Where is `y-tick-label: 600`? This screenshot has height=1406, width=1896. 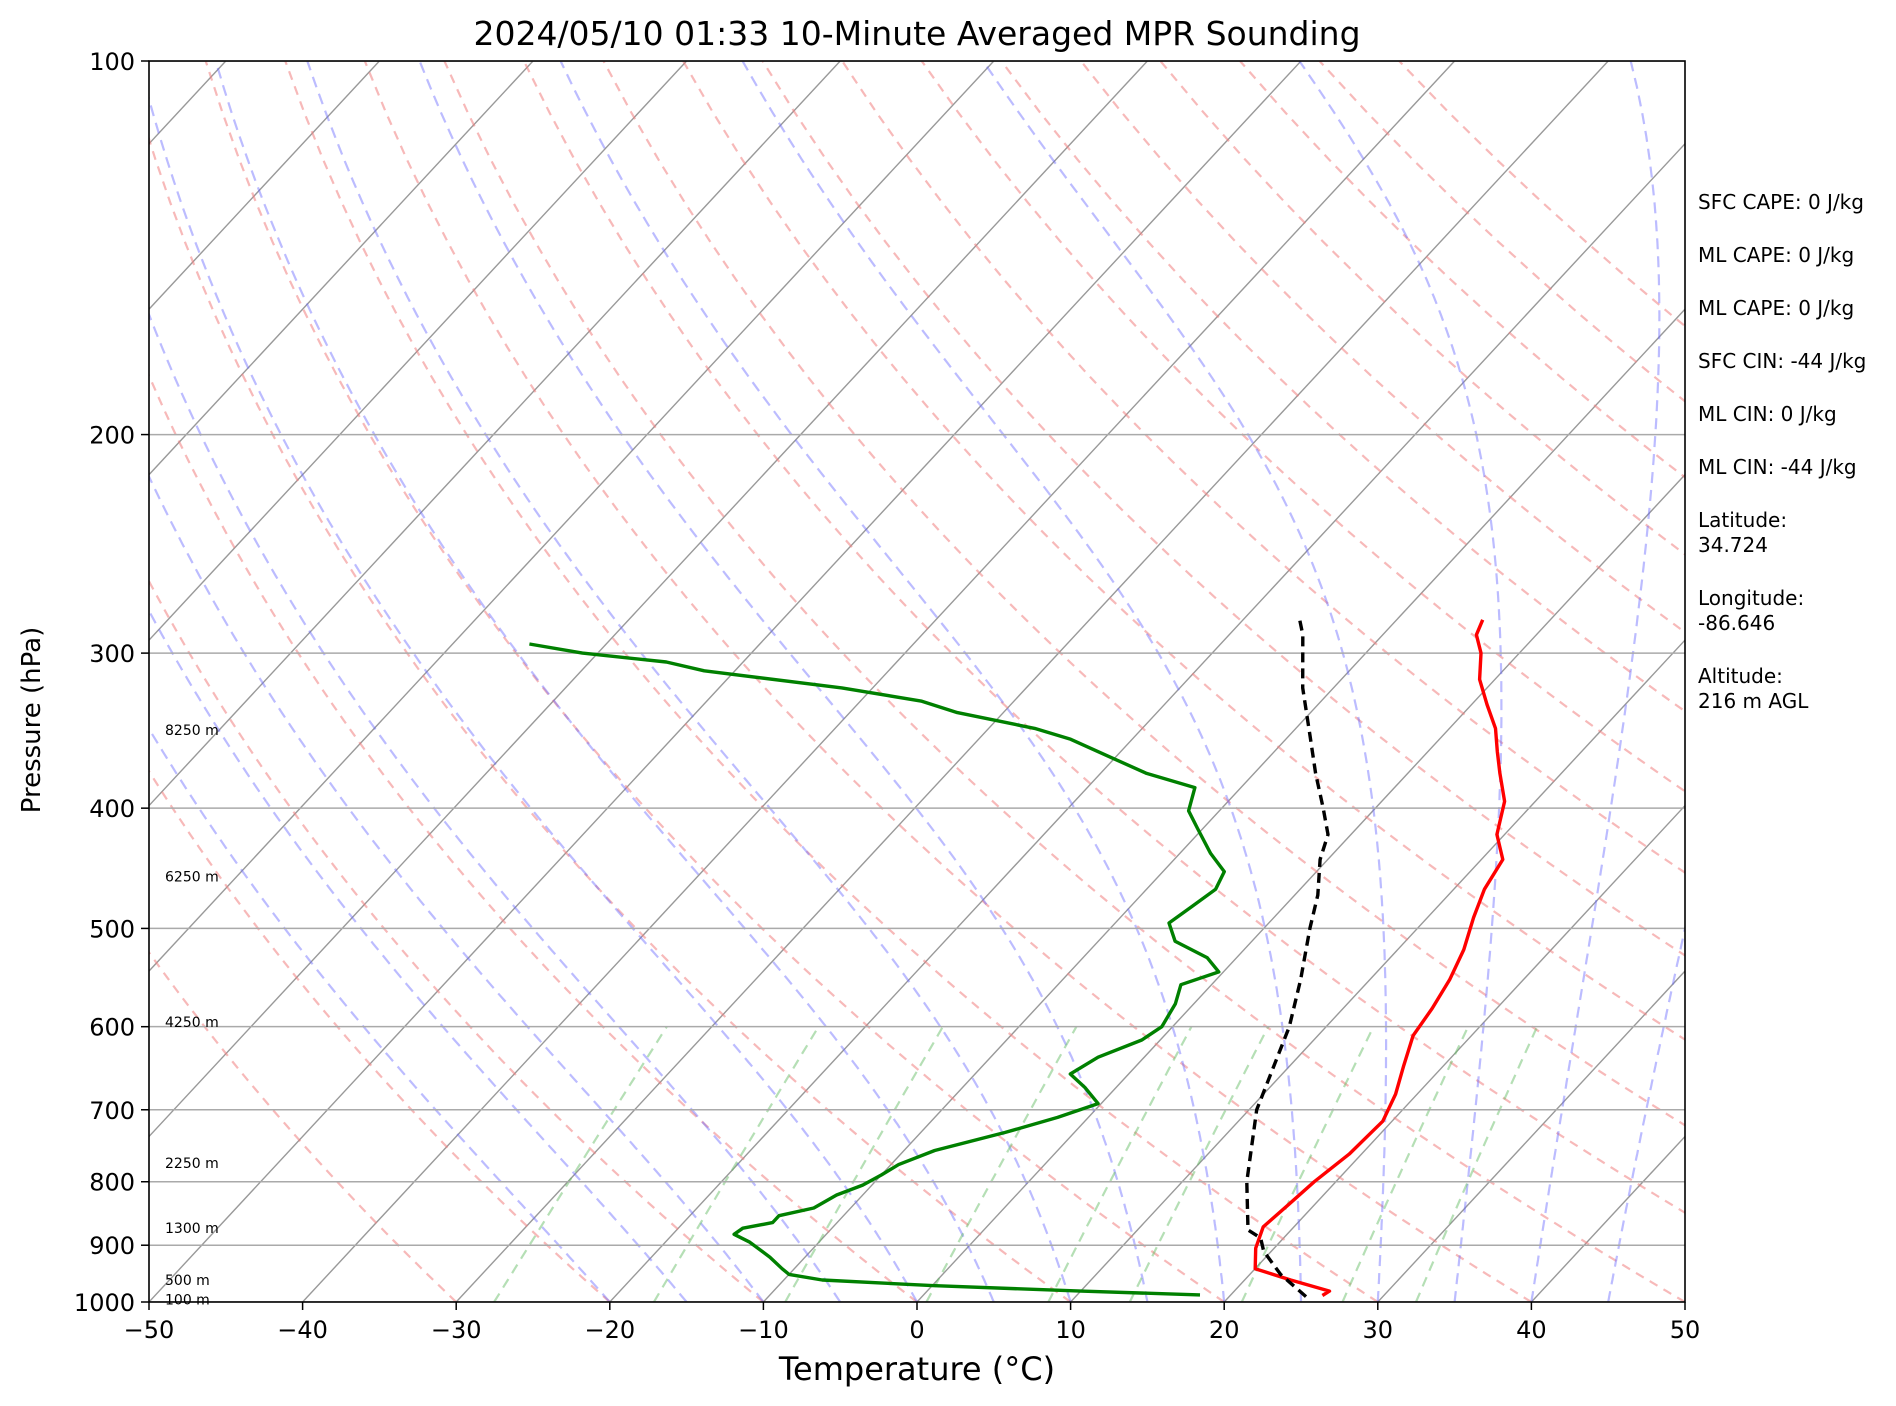
y-tick-label: 600 is located at coordinates (112, 1028).